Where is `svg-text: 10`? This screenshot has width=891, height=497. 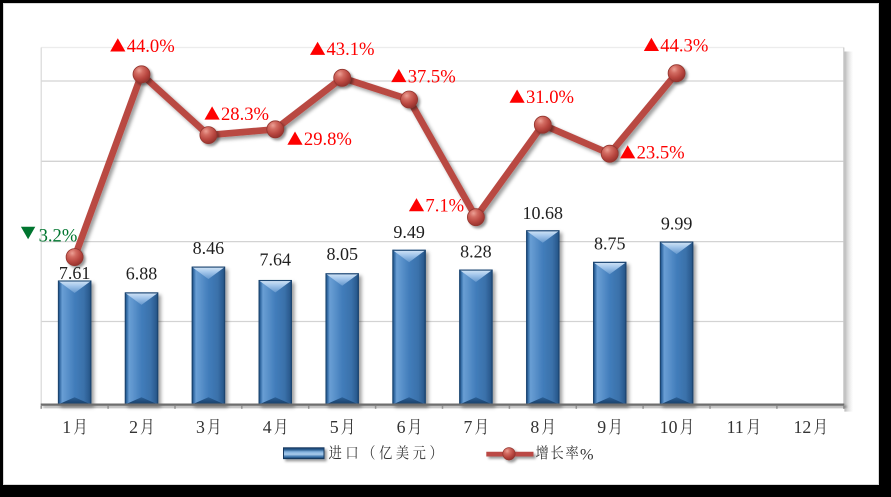
svg-text: 10 is located at coordinates (669, 427).